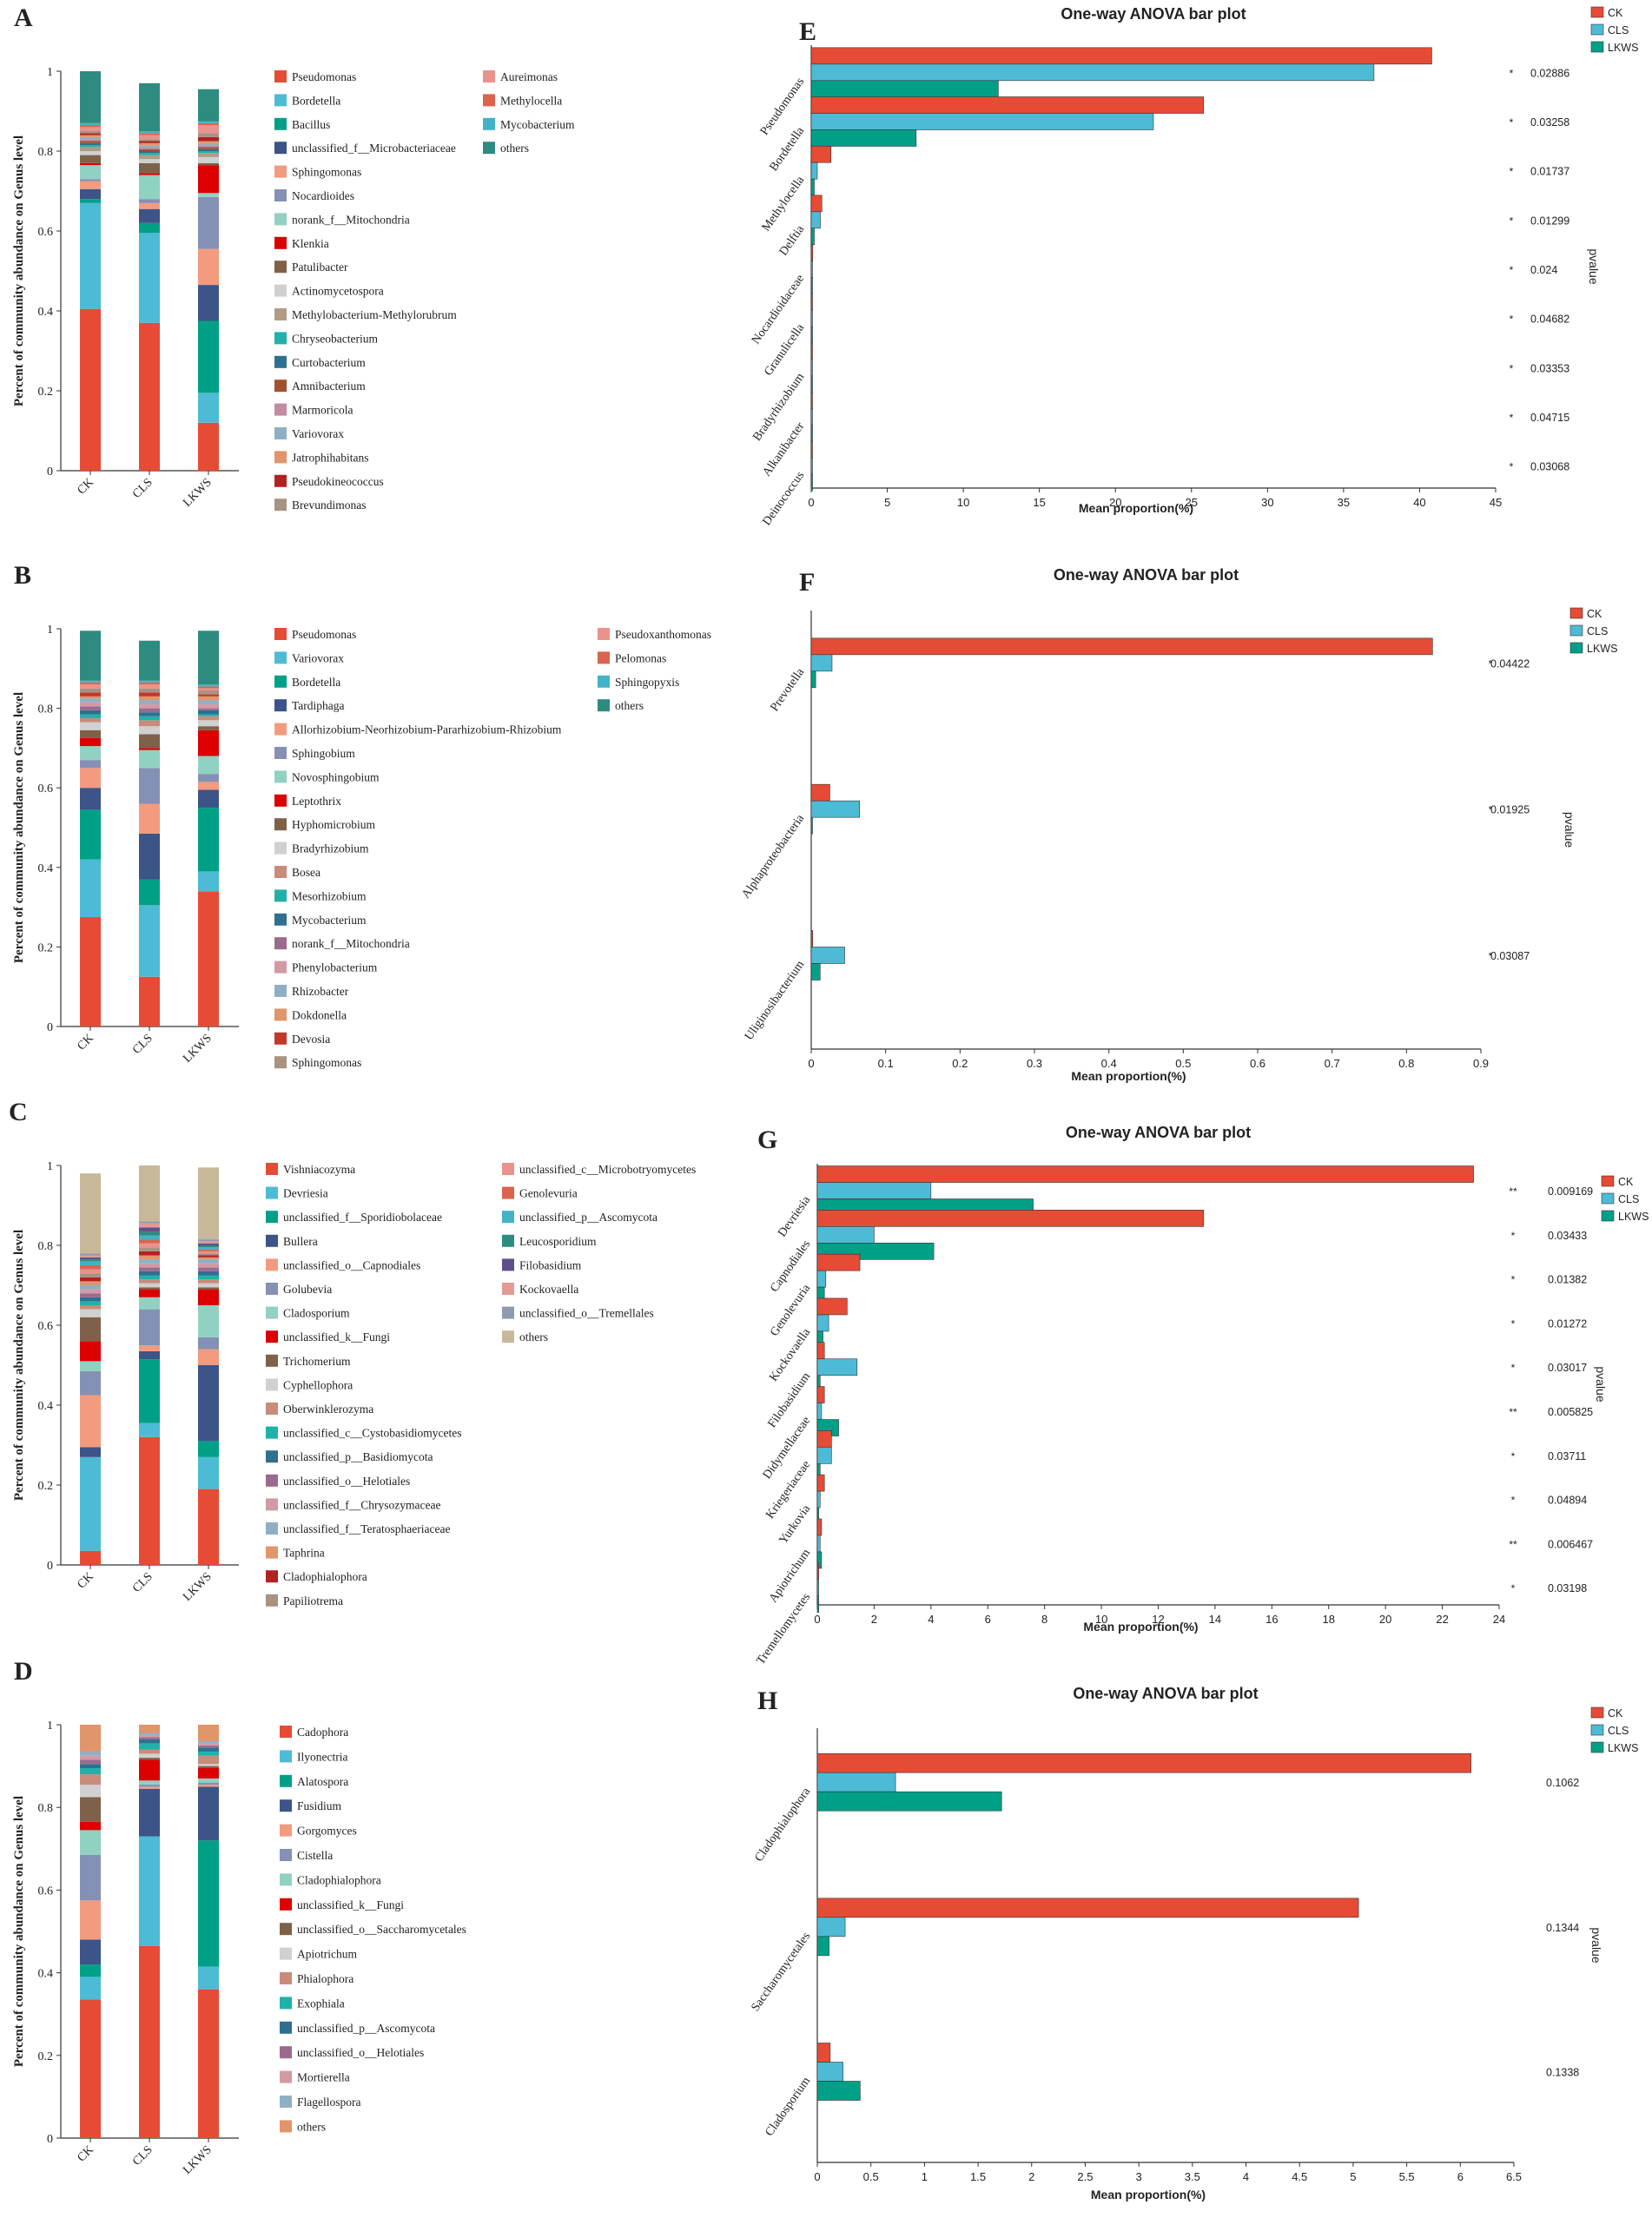 The height and width of the screenshot is (2218, 1652). Describe the element at coordinates (1618, 1731) in the screenshot. I see `legend-label: CLS` at that location.